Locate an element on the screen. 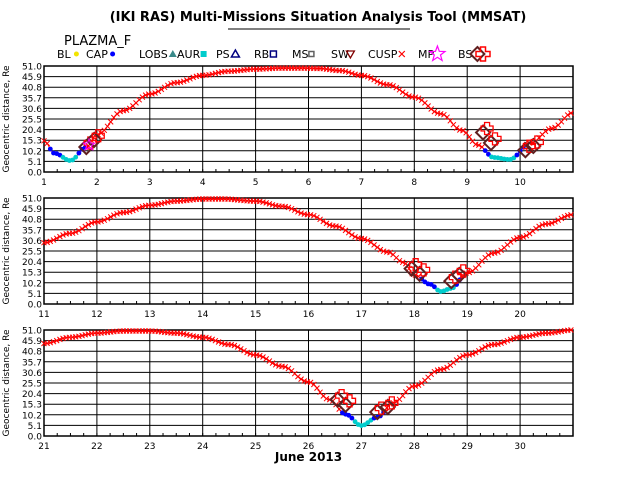  y-tick-label: 35.7 is located at coordinates (32, 363).